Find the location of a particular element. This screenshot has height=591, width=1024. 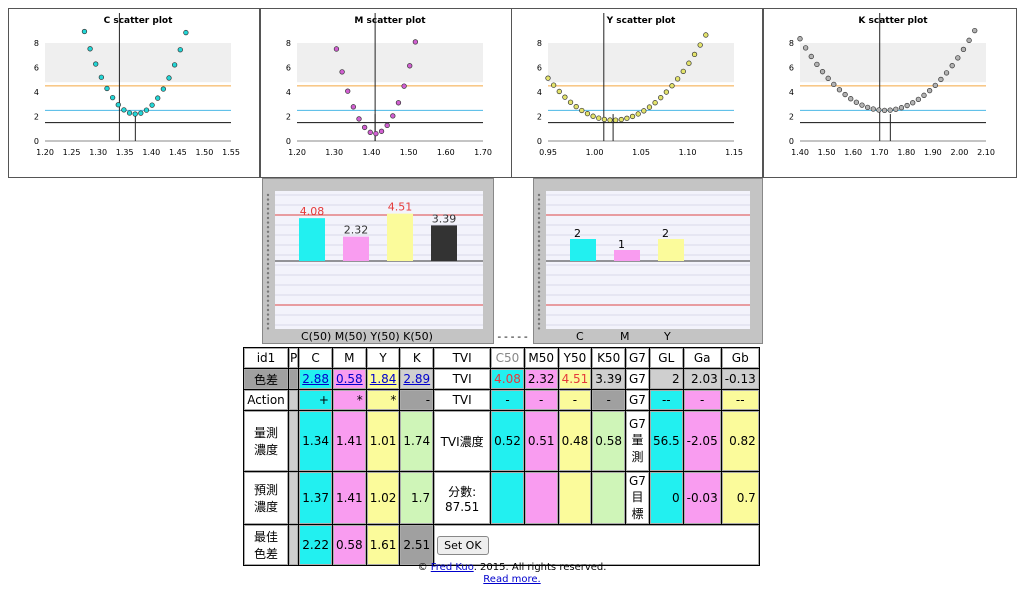

action-bar is located at coordinates (583, 250).